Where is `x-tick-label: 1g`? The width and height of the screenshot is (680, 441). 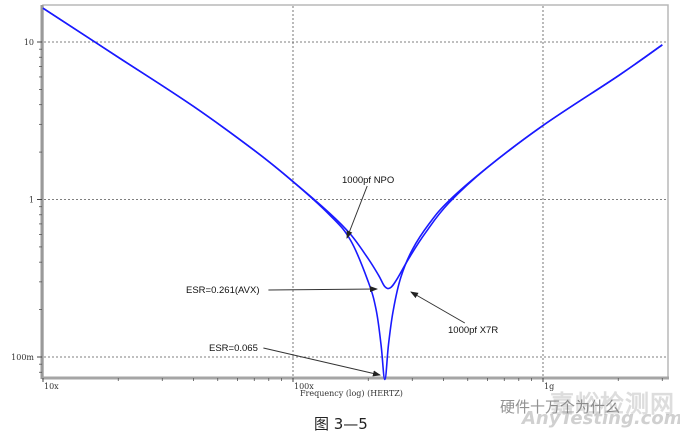 x-tick-label: 1g is located at coordinates (549, 386).